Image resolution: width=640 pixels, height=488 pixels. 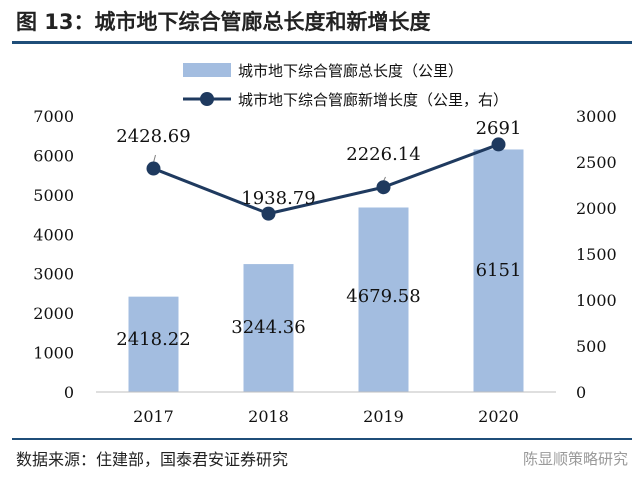 What do you see at coordinates (581, 392) in the screenshot?
I see `y-right-tick-label: 0` at bounding box center [581, 392].